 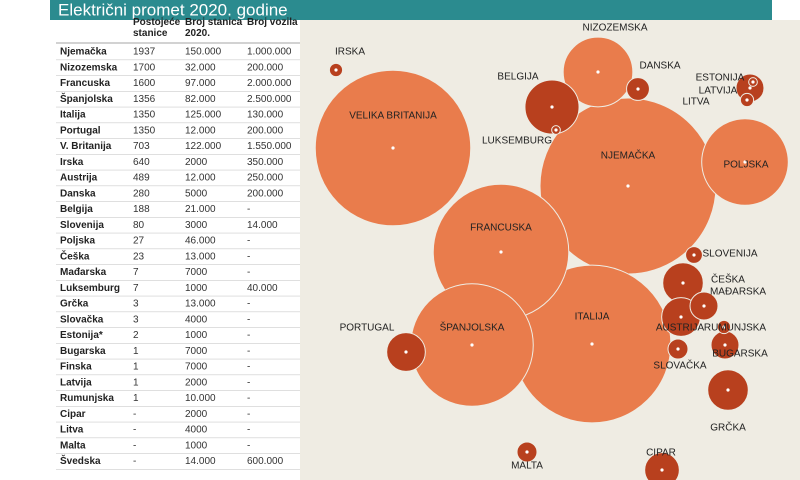 What do you see at coordinates (72, 430) in the screenshot?
I see `country-name: Litva` at bounding box center [72, 430].